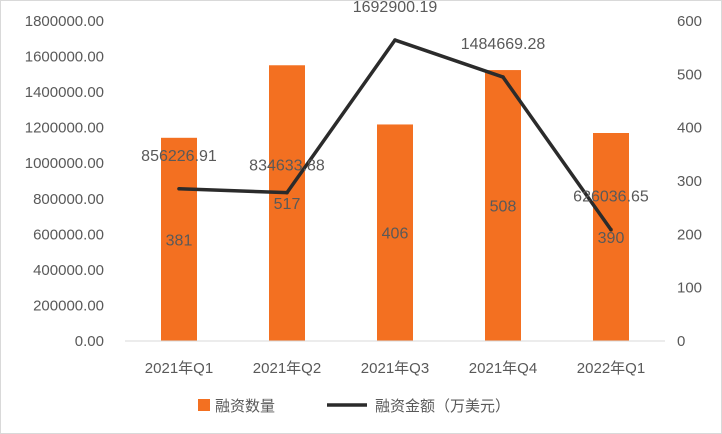 Image resolution: width=722 pixels, height=434 pixels. Describe the element at coordinates (689, 21) in the screenshot. I see `right-axis-tick-label: 600` at that location.